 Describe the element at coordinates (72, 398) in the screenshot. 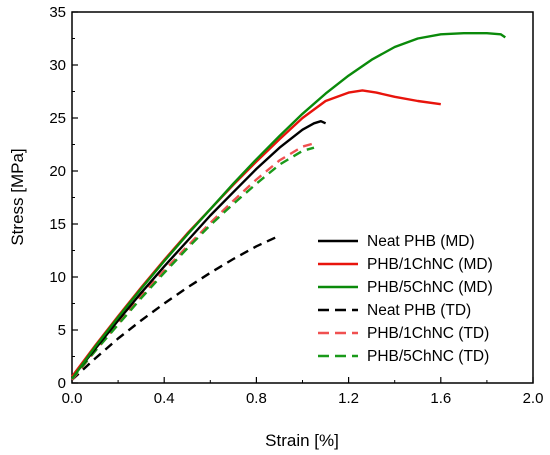

I see `x-tick-label: 0.0` at that location.